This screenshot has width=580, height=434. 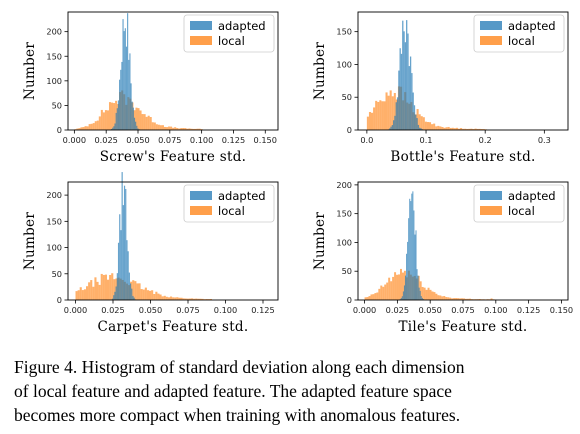 What do you see at coordinates (364, 310) in the screenshot?
I see `x-tick-label: 0.000` at bounding box center [364, 310].